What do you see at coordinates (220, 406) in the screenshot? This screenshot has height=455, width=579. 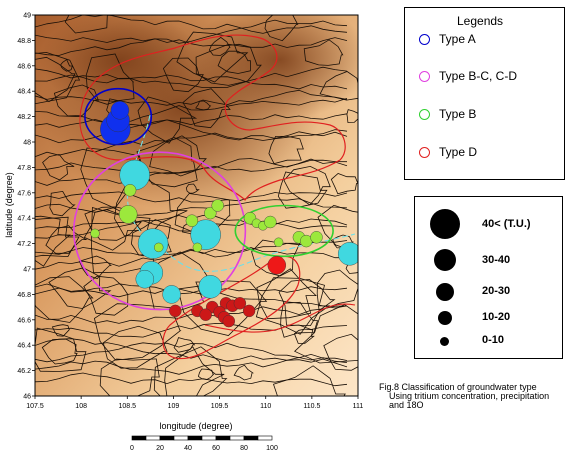 I see `x-tick-label: 109.5` at bounding box center [220, 406].